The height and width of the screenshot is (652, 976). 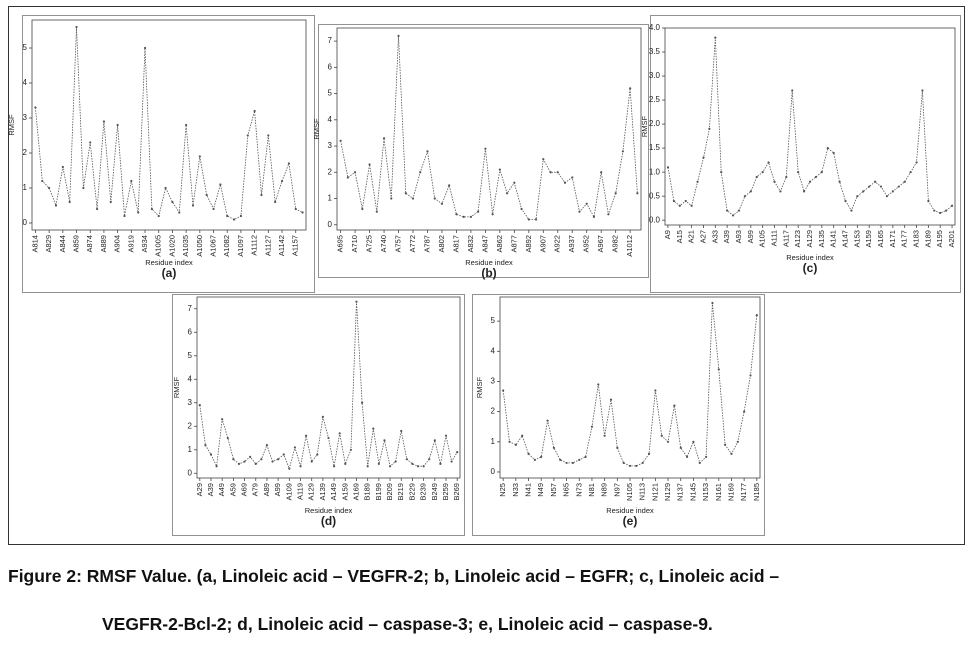 What do you see at coordinates (340, 244) in the screenshot?
I see `x-tick-label: A695` at bounding box center [340, 244].